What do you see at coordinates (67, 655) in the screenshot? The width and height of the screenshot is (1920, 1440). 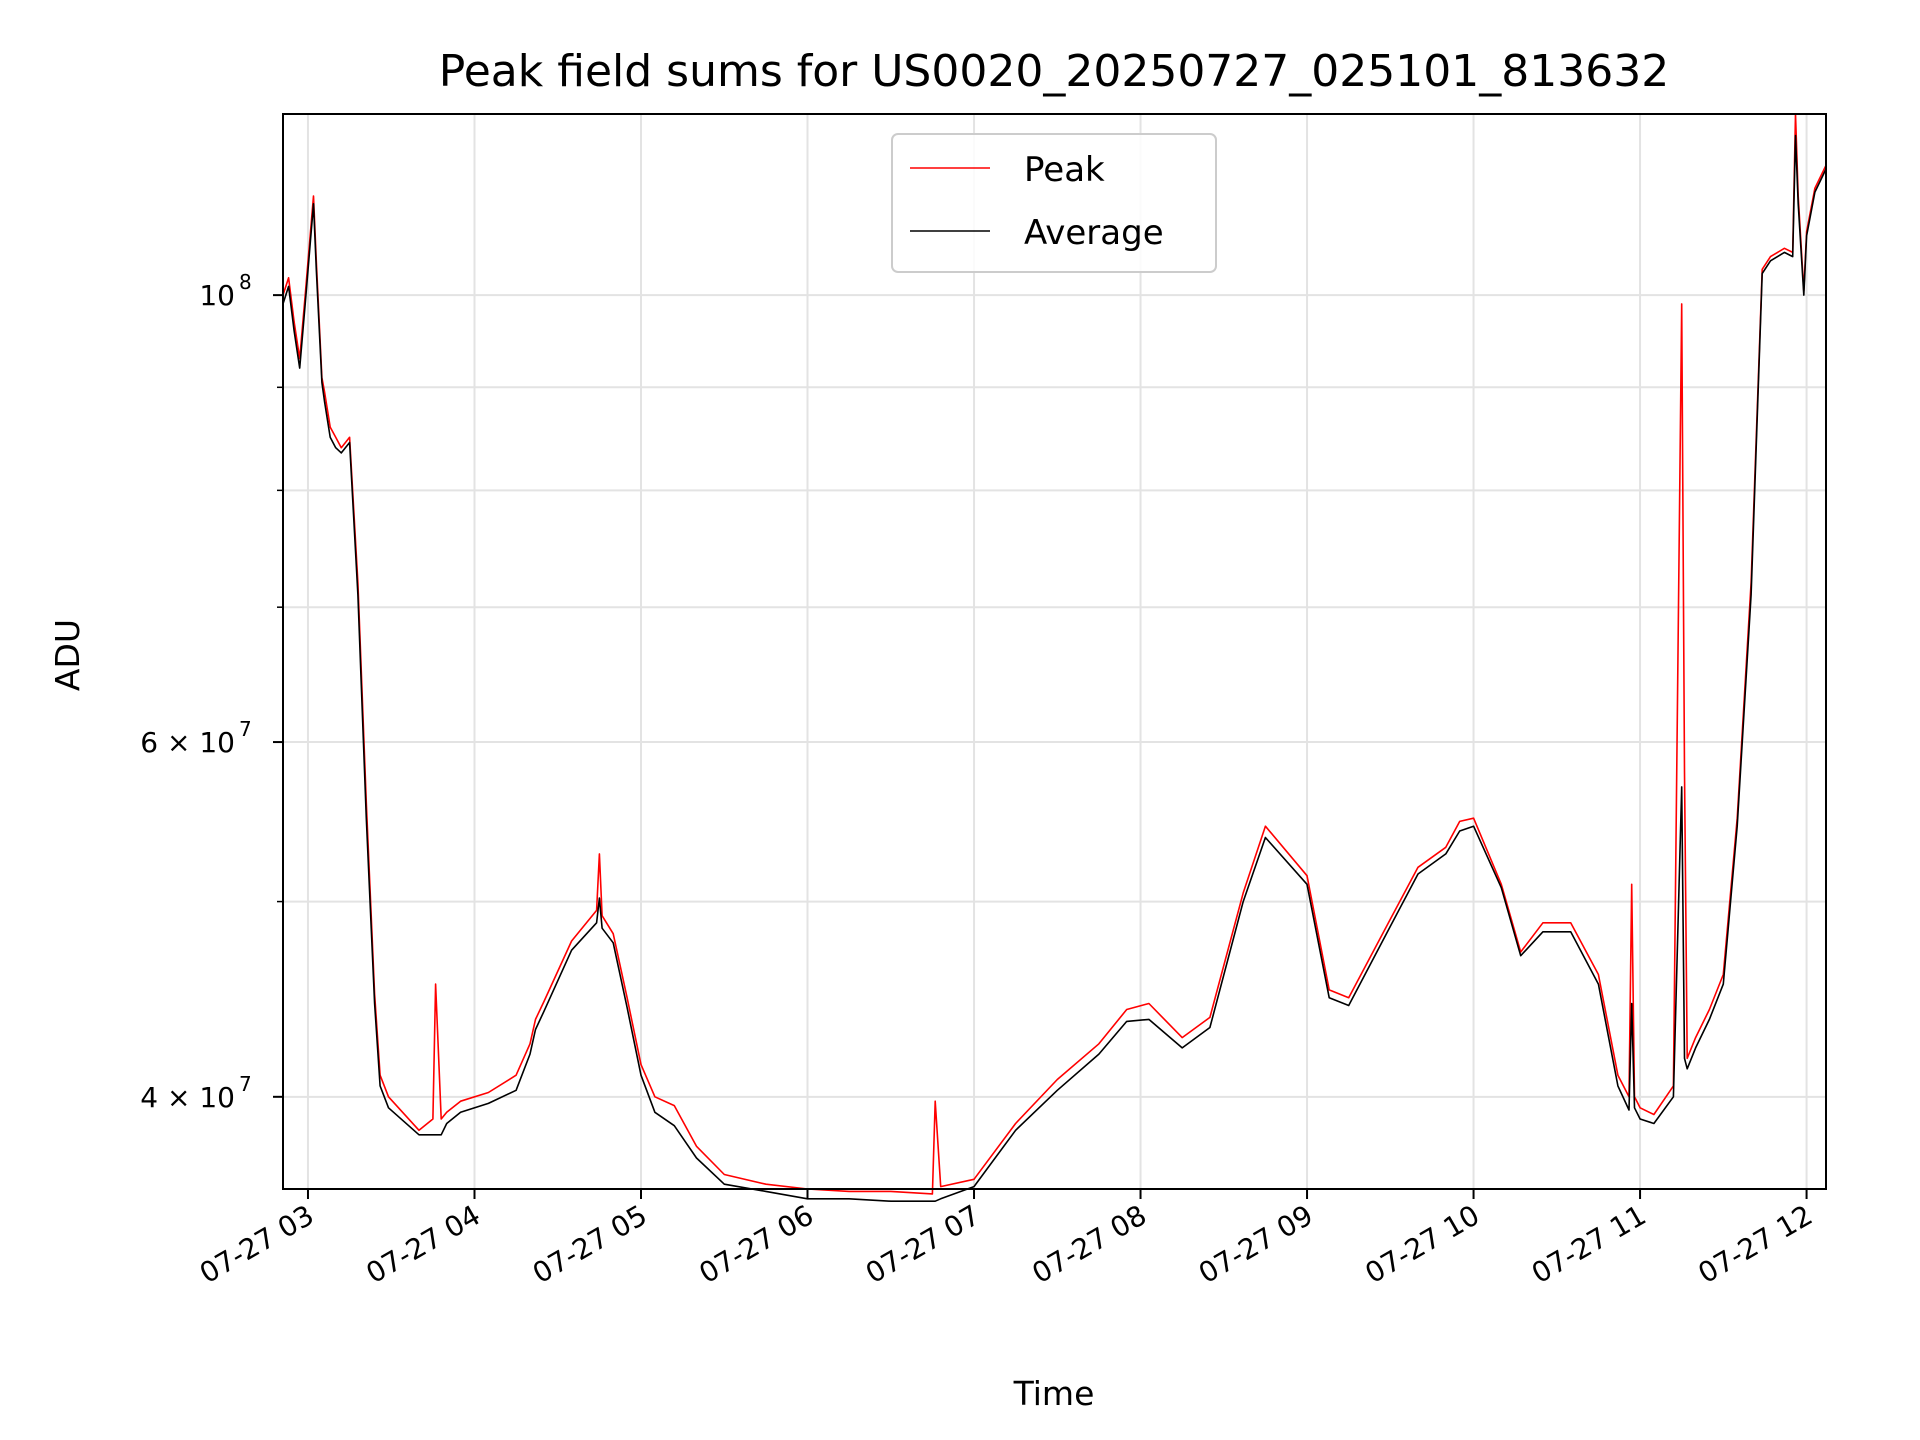 I see `y-axis-title: ADU` at bounding box center [67, 655].